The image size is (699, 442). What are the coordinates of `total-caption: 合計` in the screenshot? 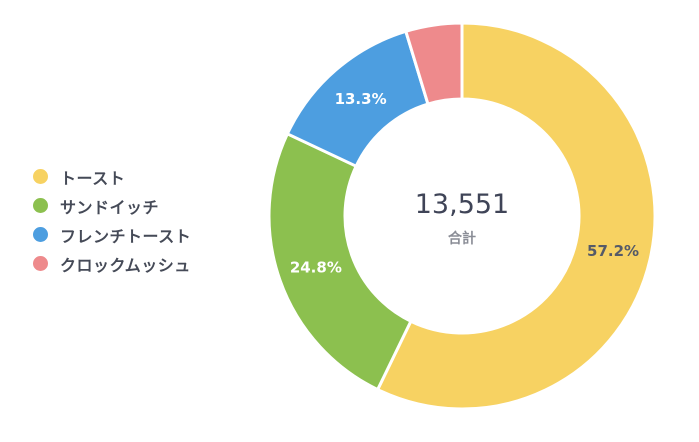 It's located at (462, 238).